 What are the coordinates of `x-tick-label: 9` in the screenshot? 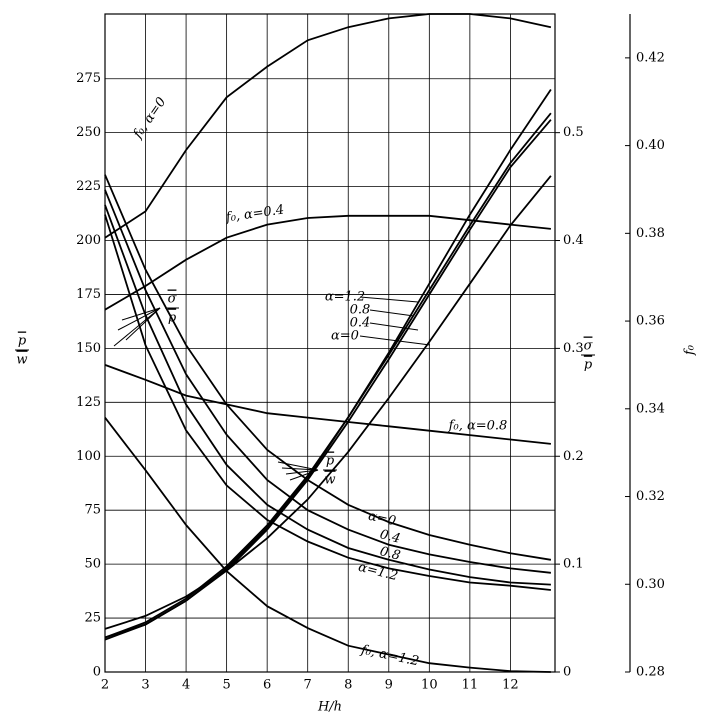 It's located at (389, 685).